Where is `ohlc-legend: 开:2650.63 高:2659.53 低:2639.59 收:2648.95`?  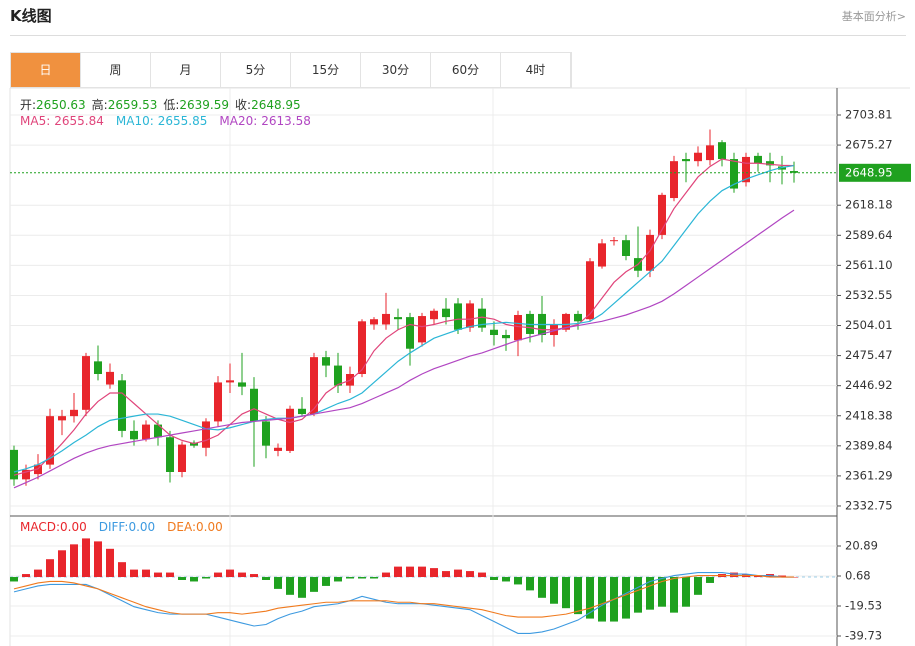
ohlc-legend: 开:2650.63 高:2659.53 低:2639.59 收:2648.95 is located at coordinates (163, 104).